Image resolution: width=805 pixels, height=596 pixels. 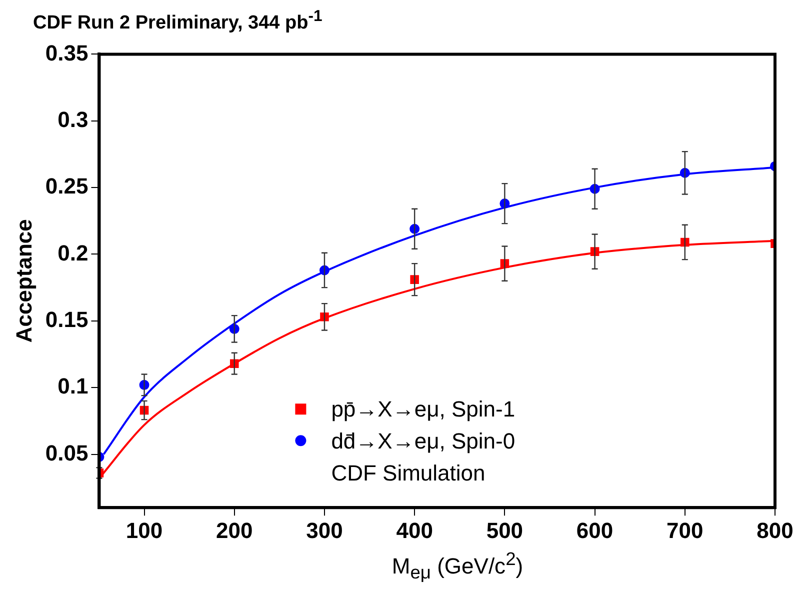 I want to click on x-tick-label: 500, so click(x=505, y=530).